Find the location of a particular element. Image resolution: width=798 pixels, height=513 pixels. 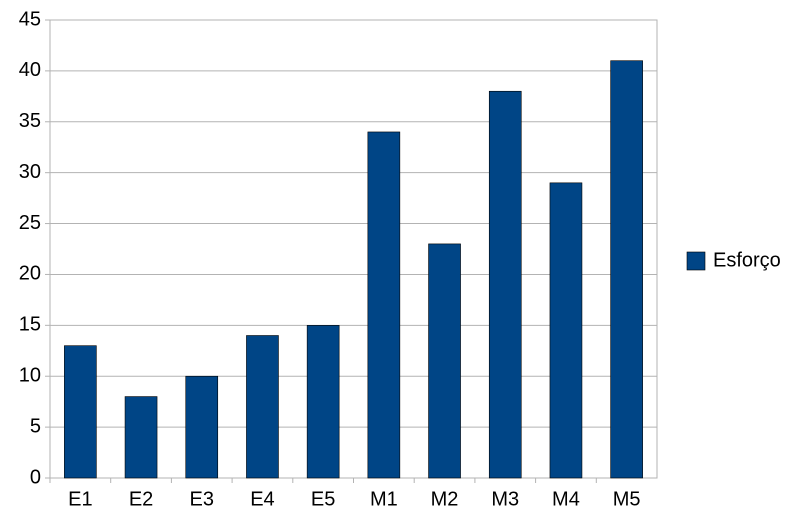

x-tick-label: M2 is located at coordinates (445, 499).